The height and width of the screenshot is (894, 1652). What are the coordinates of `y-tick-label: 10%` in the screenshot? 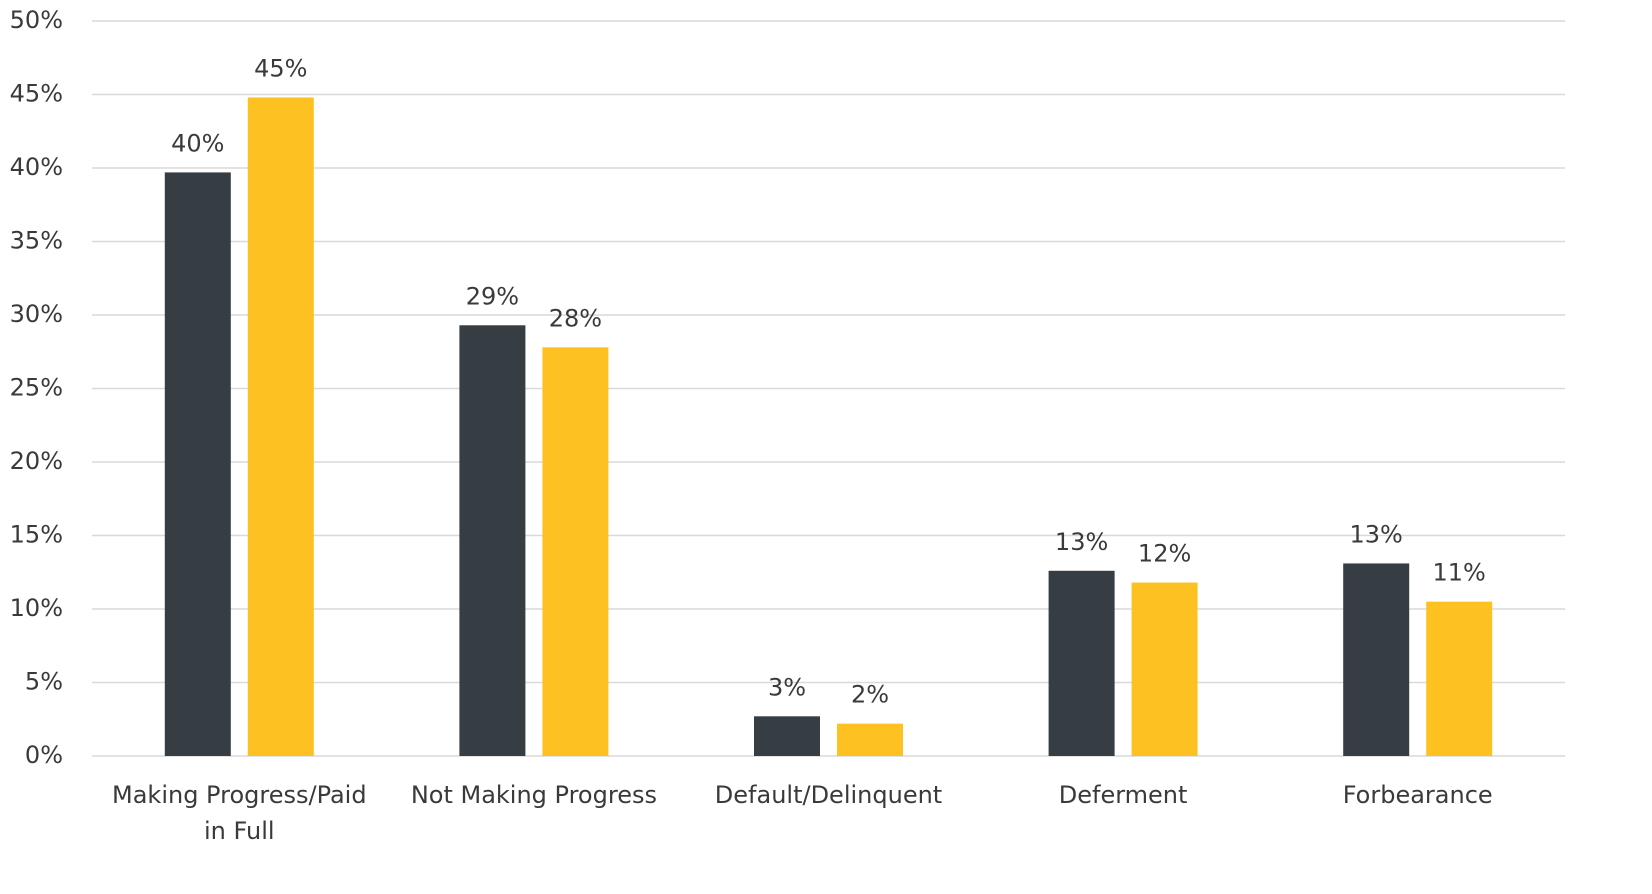 It's located at (36, 608).